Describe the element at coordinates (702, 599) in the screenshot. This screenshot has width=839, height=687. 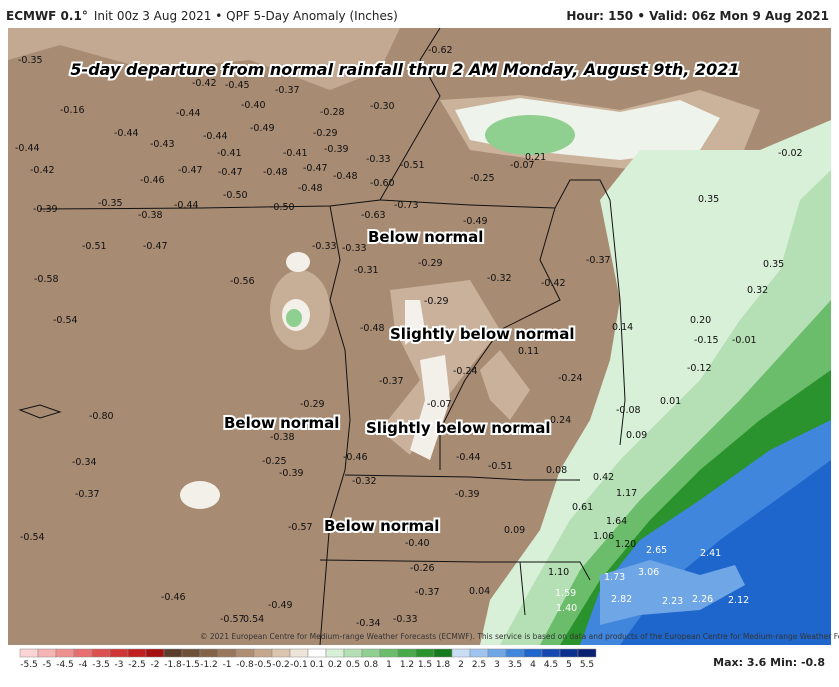
I see `station-value: 2.26` at that location.